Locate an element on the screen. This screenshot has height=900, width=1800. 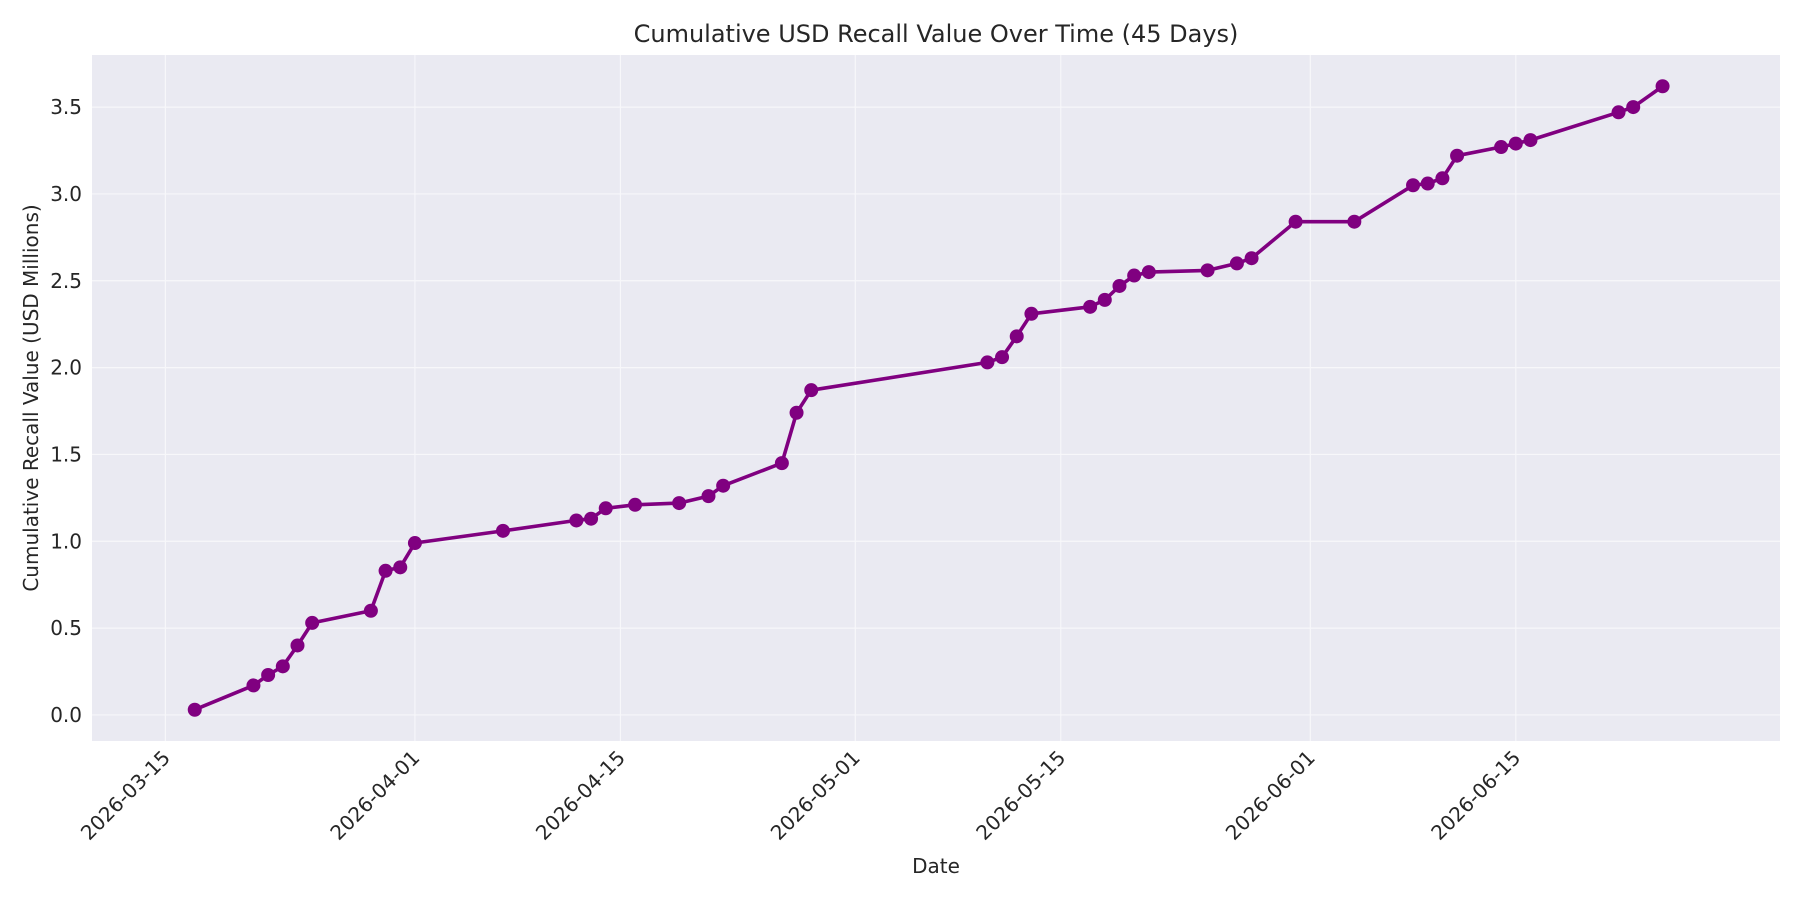
y-tick-label: 1.0 is located at coordinates (66, 541).